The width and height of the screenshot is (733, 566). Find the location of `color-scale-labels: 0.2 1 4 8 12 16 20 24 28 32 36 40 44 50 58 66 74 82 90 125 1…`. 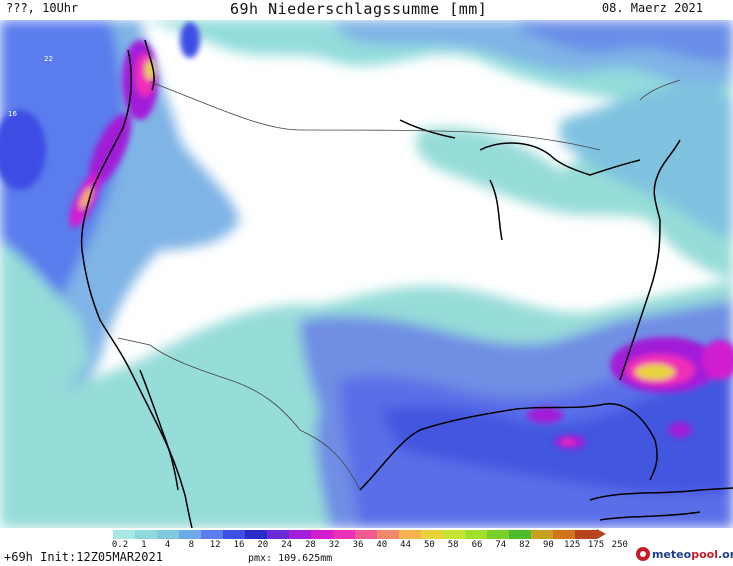

color-scale-labels: 0.2 1 4 8 12 16 20 24 28 32 36 40 44 50 58 66 74 82 90 125 1… is located at coordinates (376, 546).